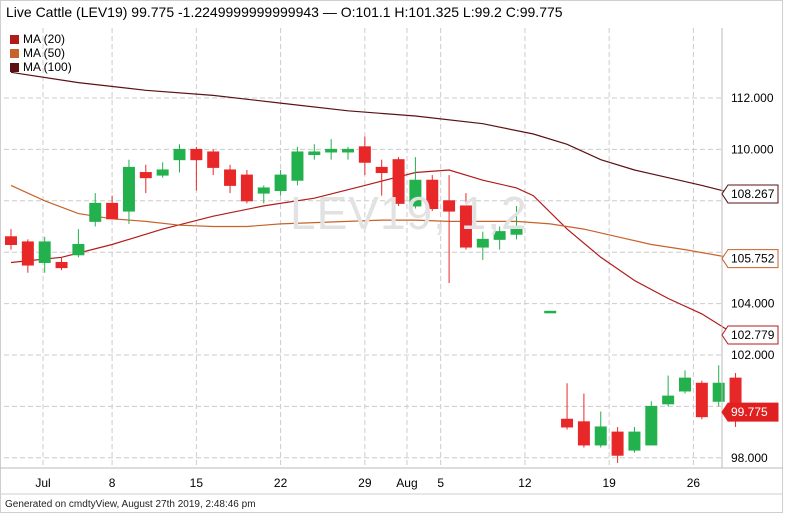 This screenshot has width=785, height=515. I want to click on x-tick-label: Jul, so click(42, 483).